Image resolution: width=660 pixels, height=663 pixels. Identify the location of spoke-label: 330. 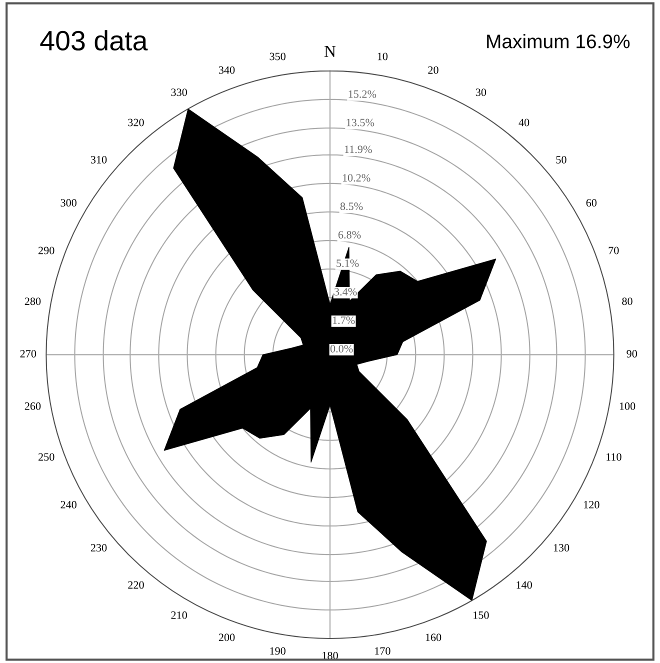
(179, 92).